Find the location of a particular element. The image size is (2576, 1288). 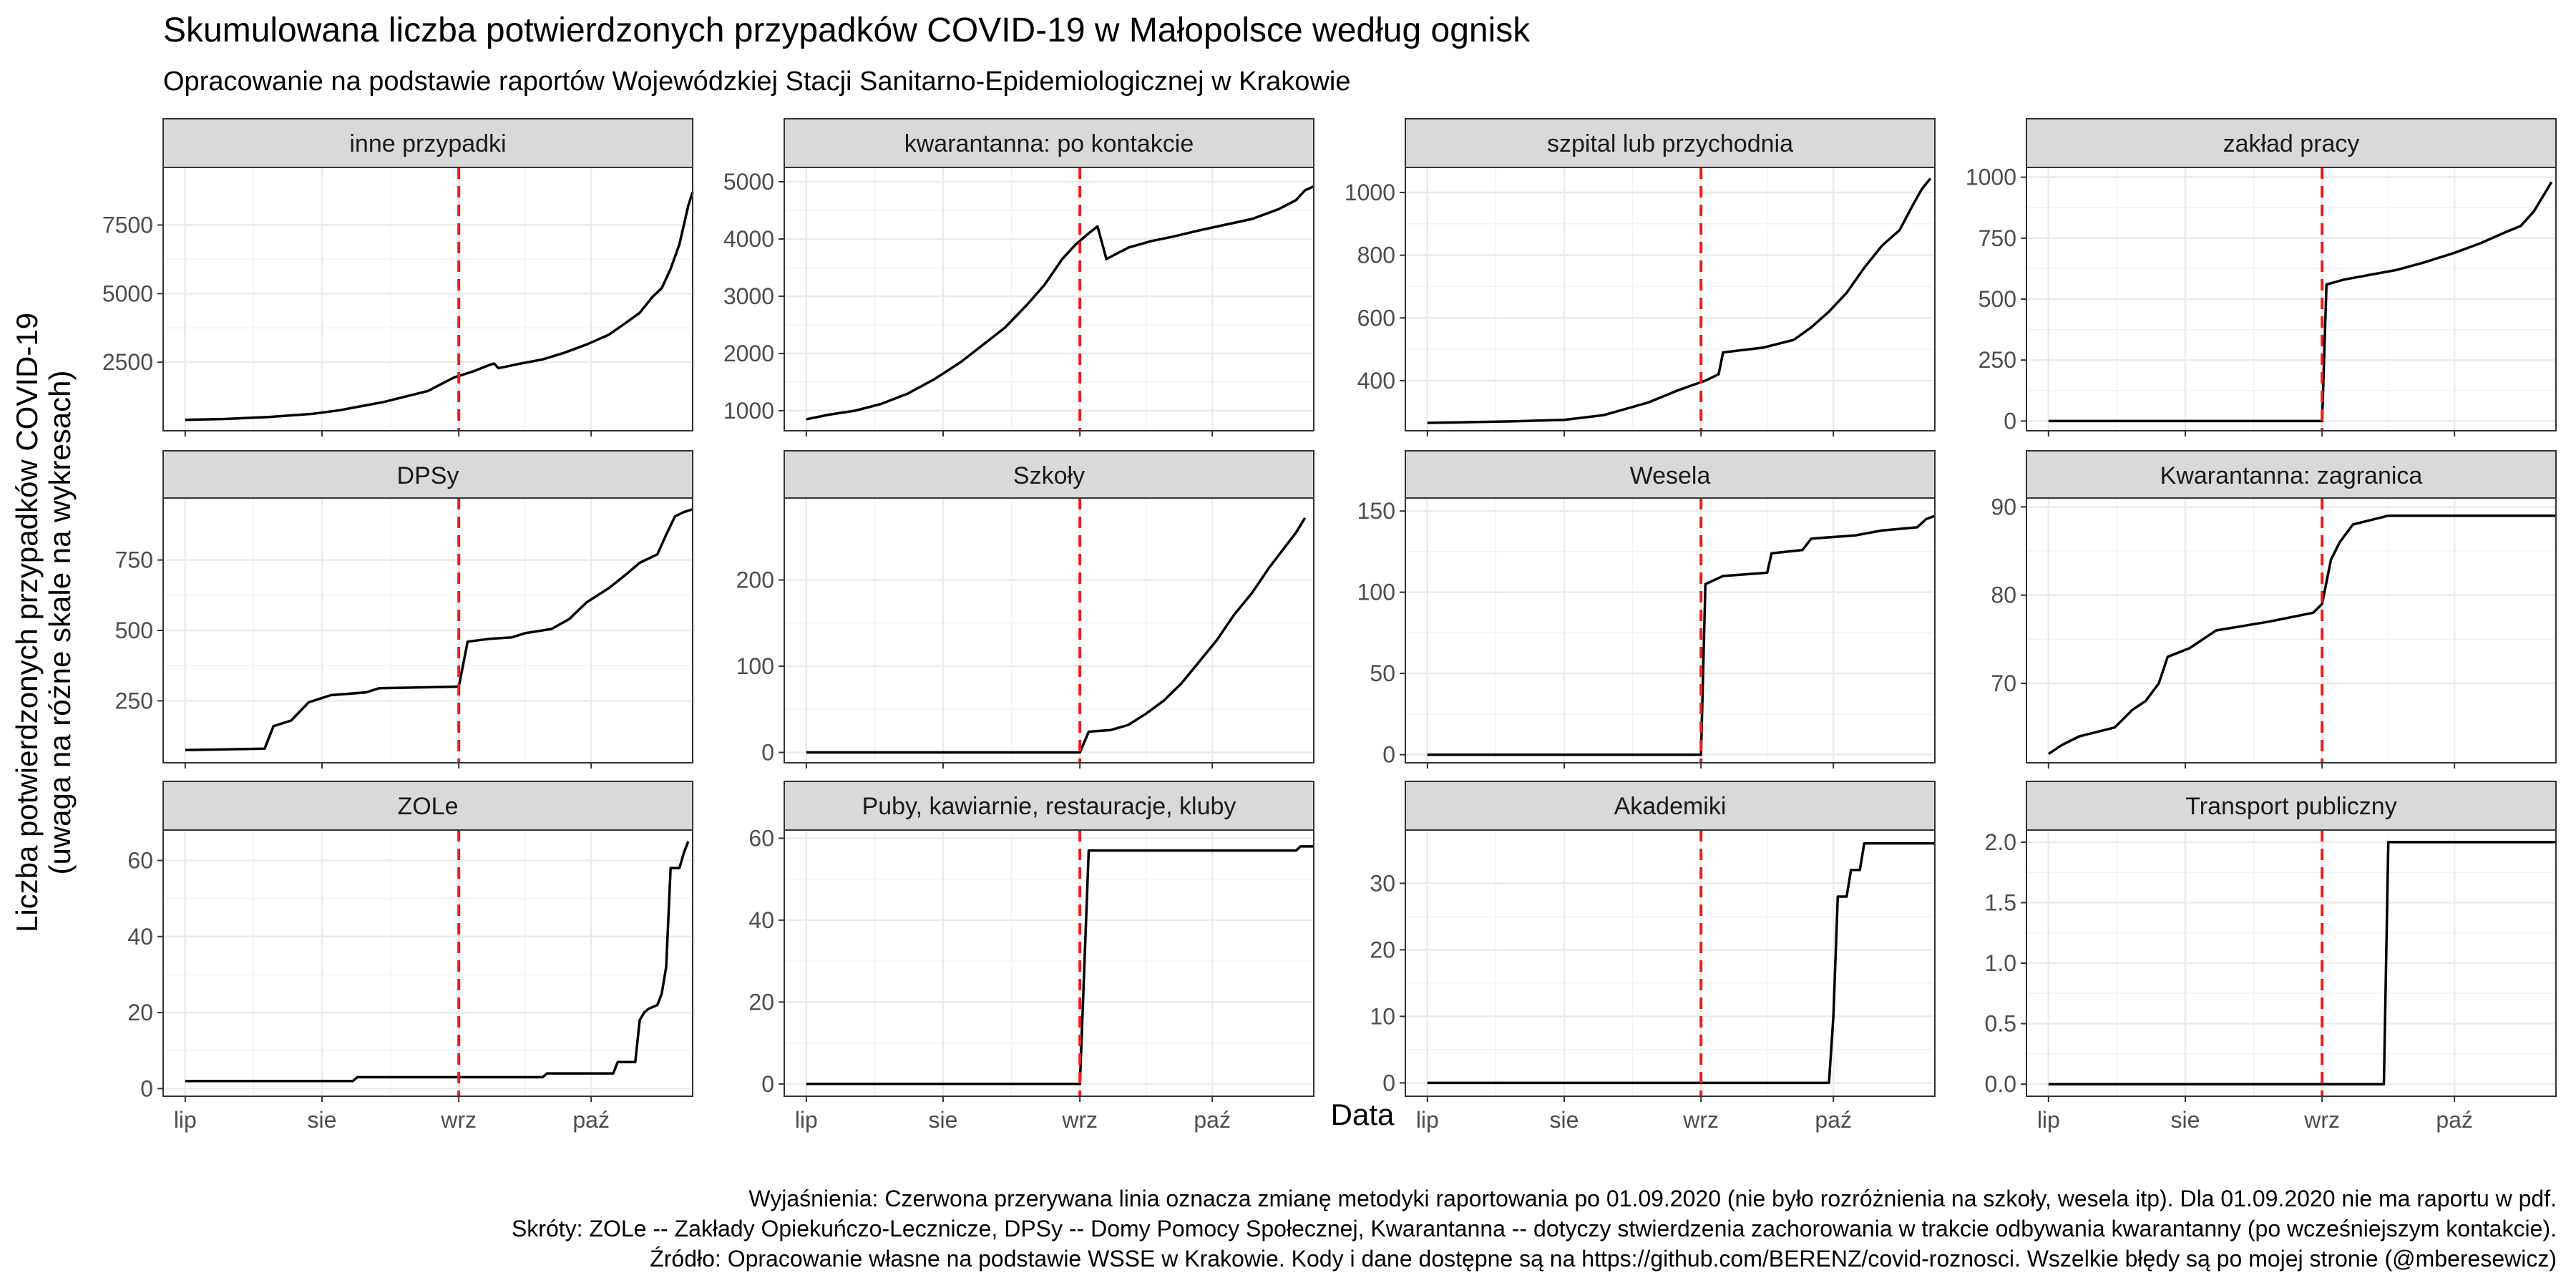

facet-strip-label: Puby, kawiarnie, restauracje, kluby is located at coordinates (1049, 806).